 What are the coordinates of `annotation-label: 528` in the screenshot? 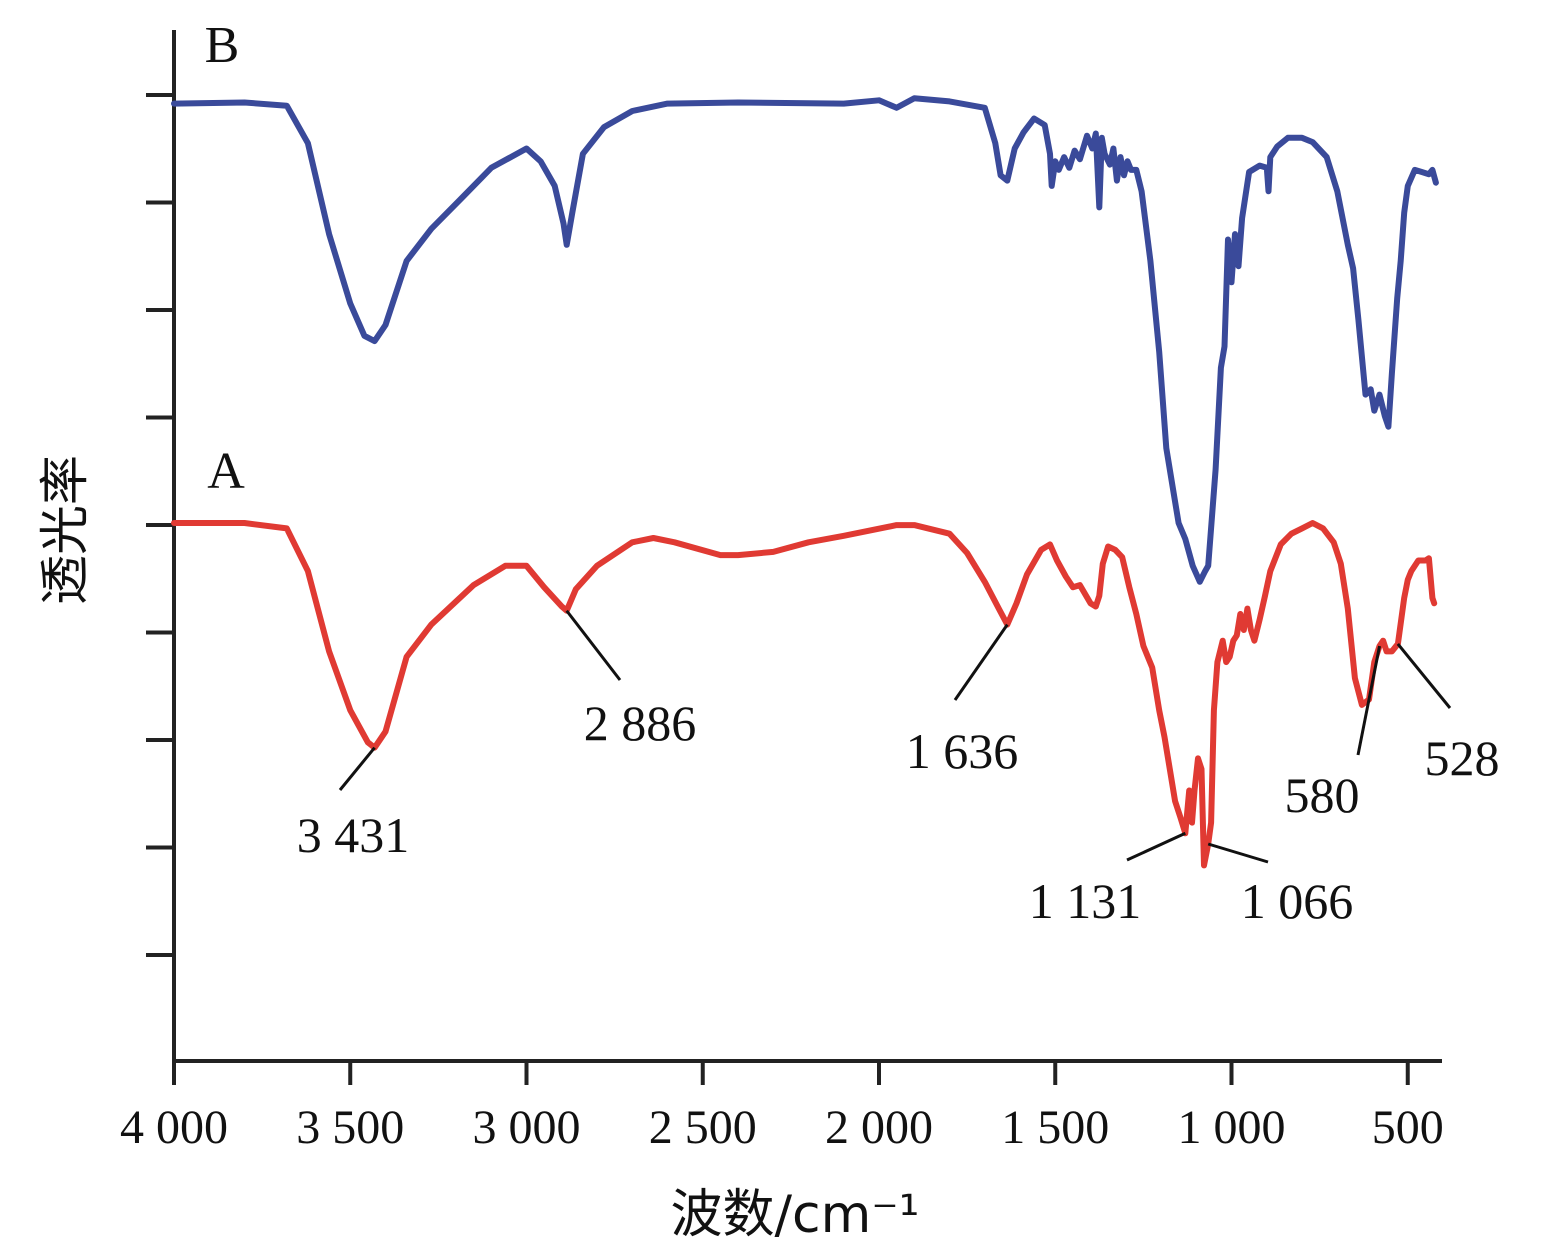 It's located at (1462, 758).